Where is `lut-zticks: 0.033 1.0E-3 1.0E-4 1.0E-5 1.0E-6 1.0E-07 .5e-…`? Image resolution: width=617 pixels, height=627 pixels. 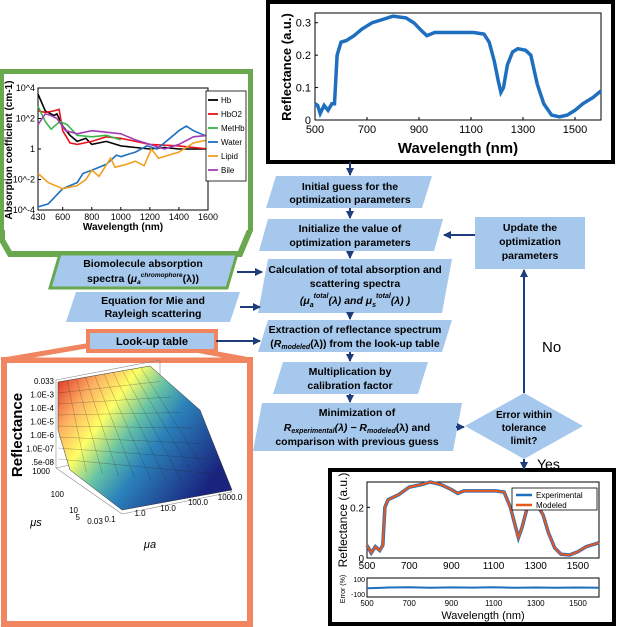 lut-zticks: 0.033 1.0E-3 1.0E-4 1.0E-5 1.0E-6 1.0E-07 .5e-… is located at coordinates (40, 422).